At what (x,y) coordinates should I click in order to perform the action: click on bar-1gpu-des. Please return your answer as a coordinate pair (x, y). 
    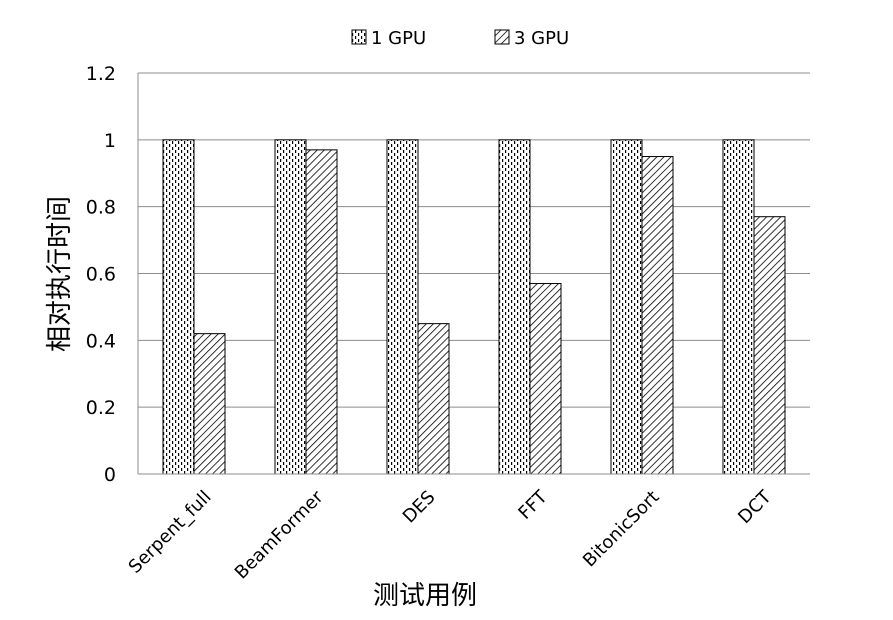
    Looking at the image, I should click on (402, 307).